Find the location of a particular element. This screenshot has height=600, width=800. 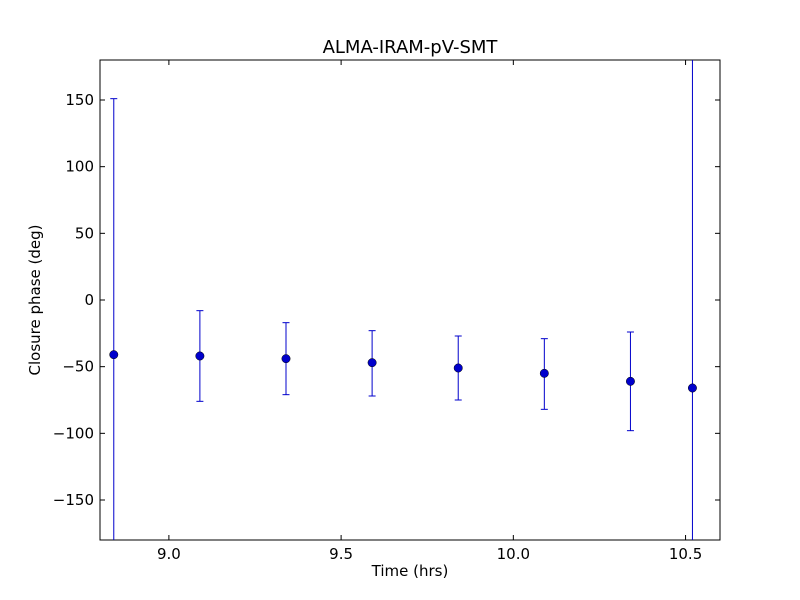

y-tick-label: −100 is located at coordinates (73, 433).